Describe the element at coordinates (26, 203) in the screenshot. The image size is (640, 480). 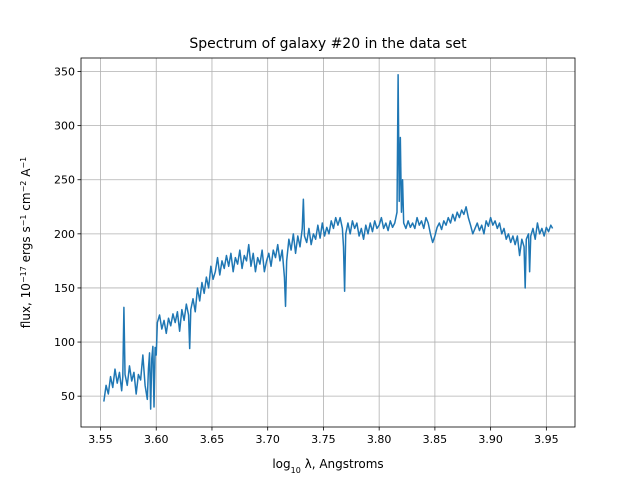
I see `y-axis-label-part: cm` at that location.